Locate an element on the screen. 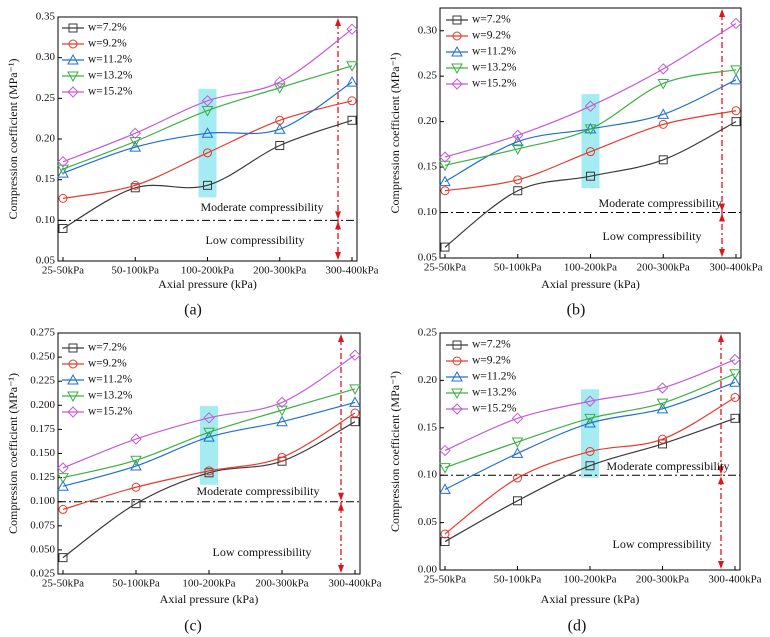  x-tick-label: 300-400kPa is located at coordinates (351, 271).